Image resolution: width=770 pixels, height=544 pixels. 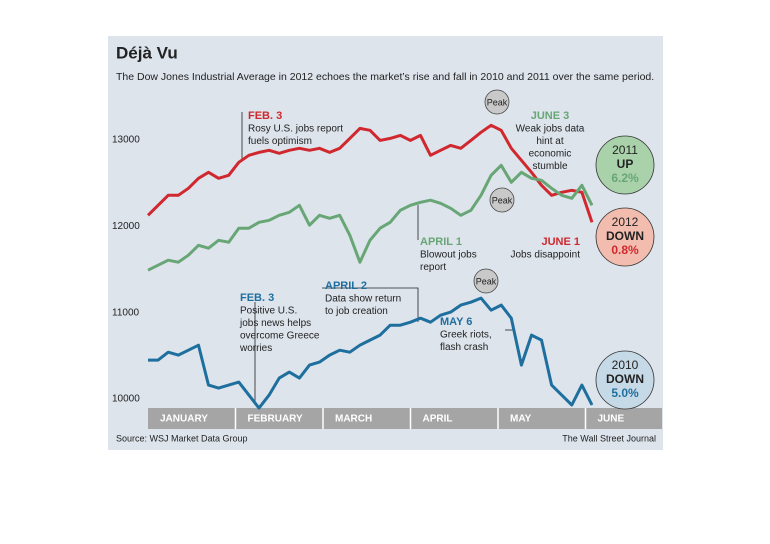 What do you see at coordinates (433, 267) in the screenshot?
I see `annotation-text: report` at bounding box center [433, 267].